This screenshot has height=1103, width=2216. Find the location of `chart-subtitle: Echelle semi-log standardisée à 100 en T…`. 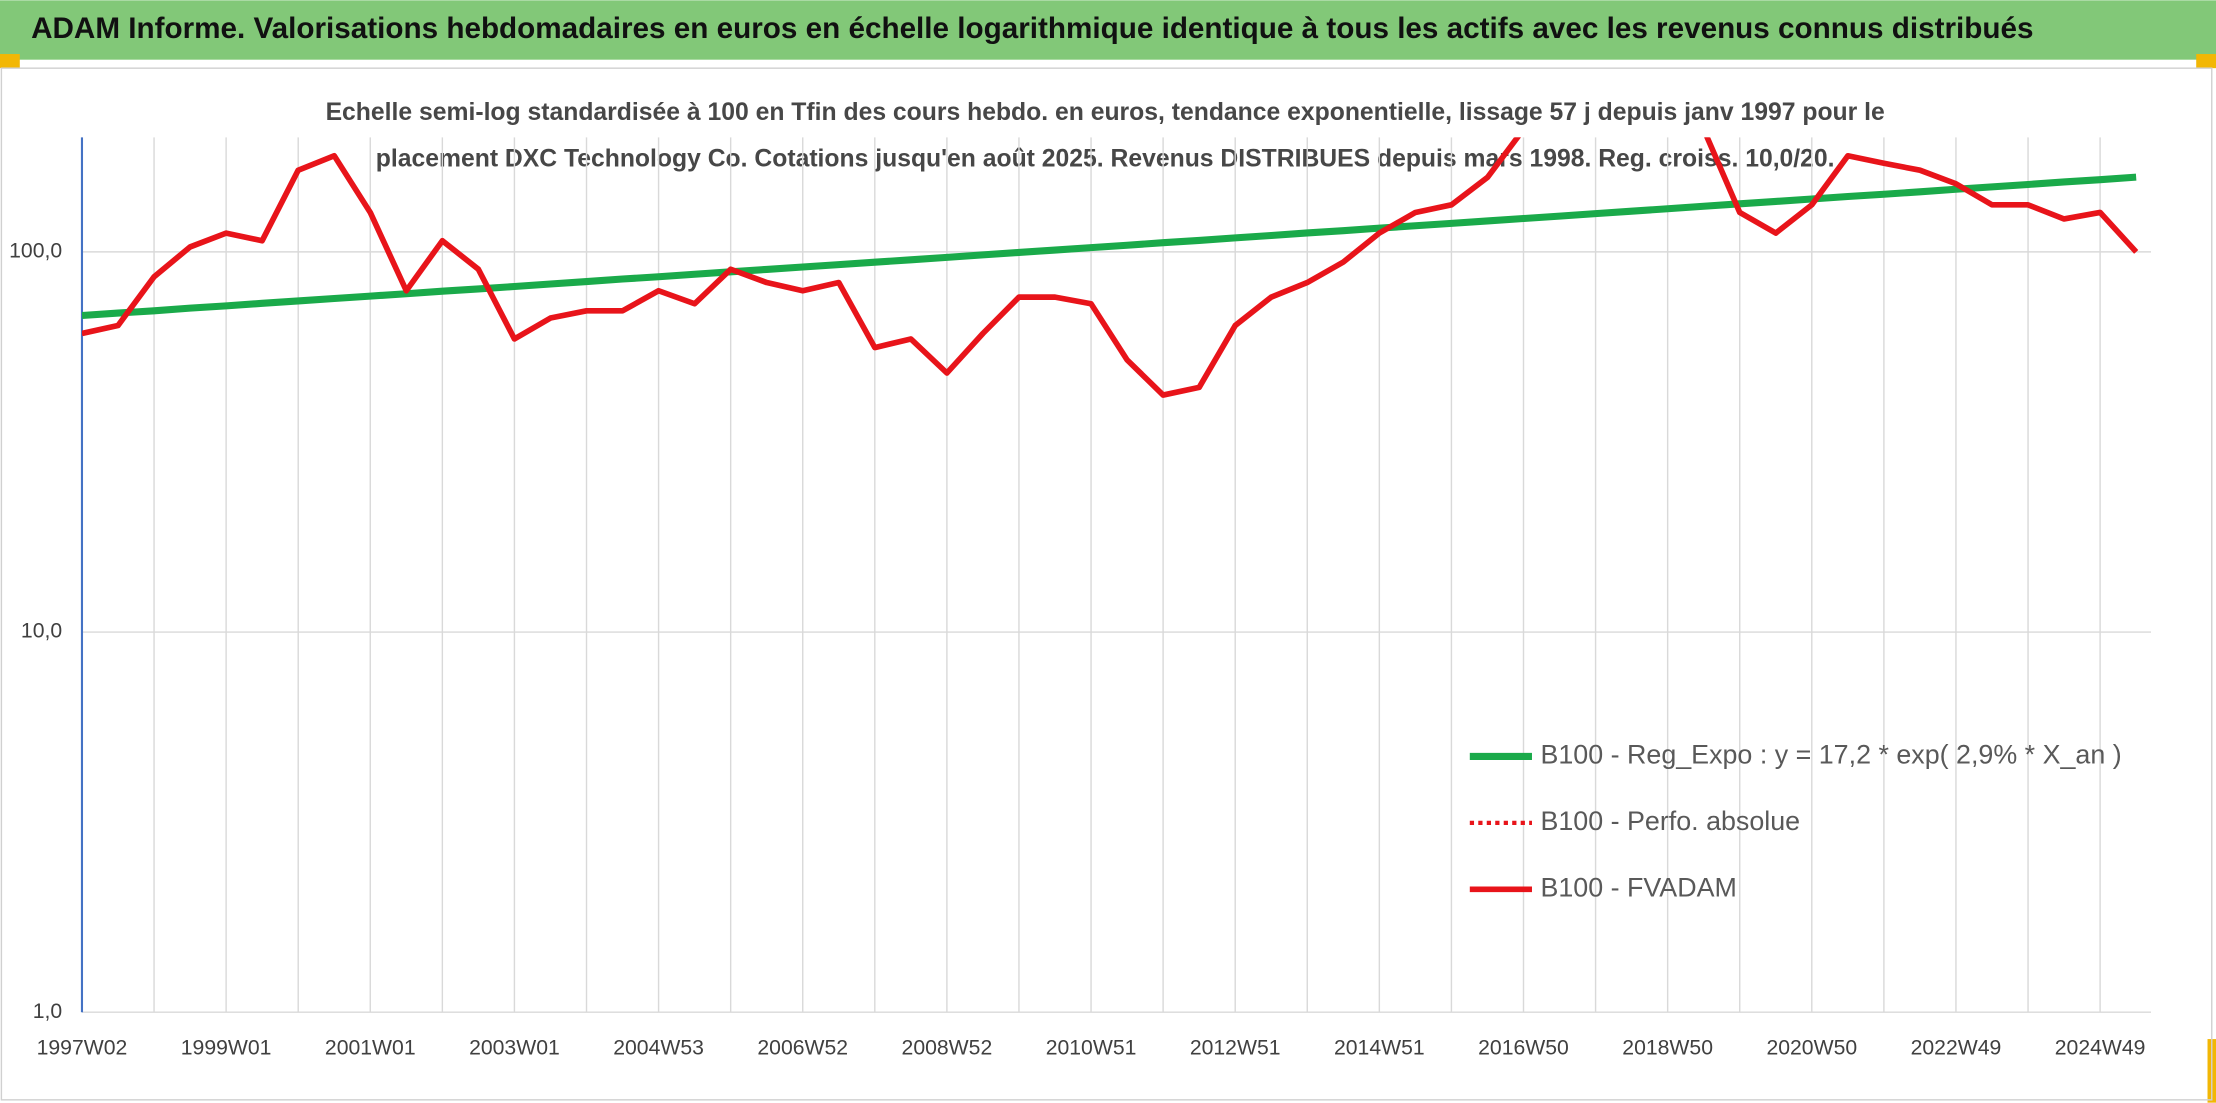

chart-subtitle: Echelle semi-log standardisée à 100 en T… is located at coordinates (1105, 112).